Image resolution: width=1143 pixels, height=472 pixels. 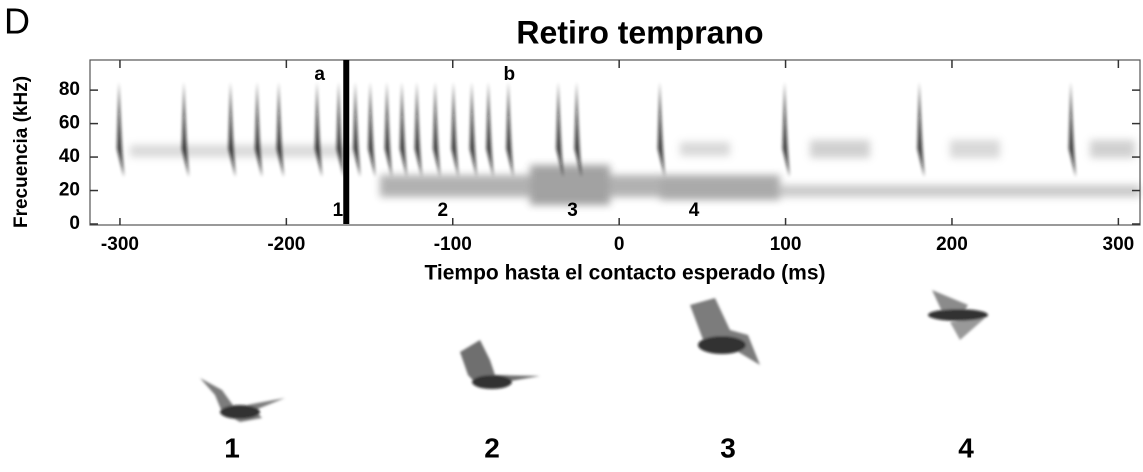 I want to click on x-tick-label: -300, so click(x=120, y=244).